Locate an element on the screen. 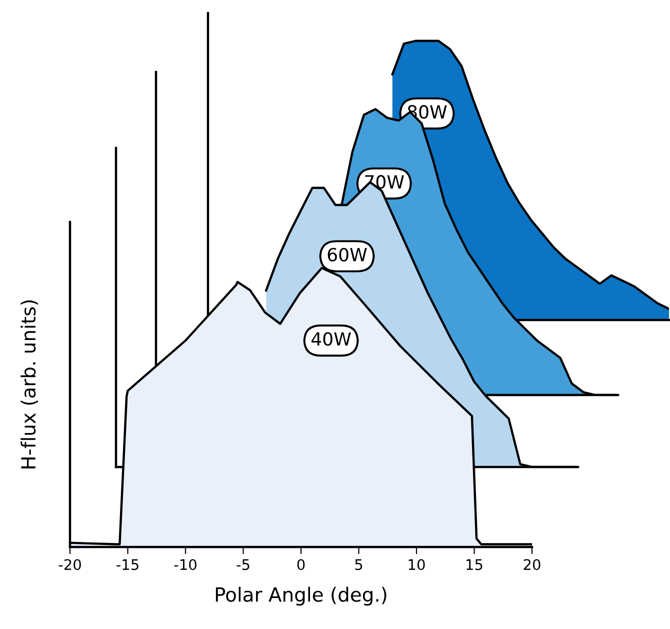 This screenshot has height=629, width=670. x-tick-label: -20 is located at coordinates (69, 564).